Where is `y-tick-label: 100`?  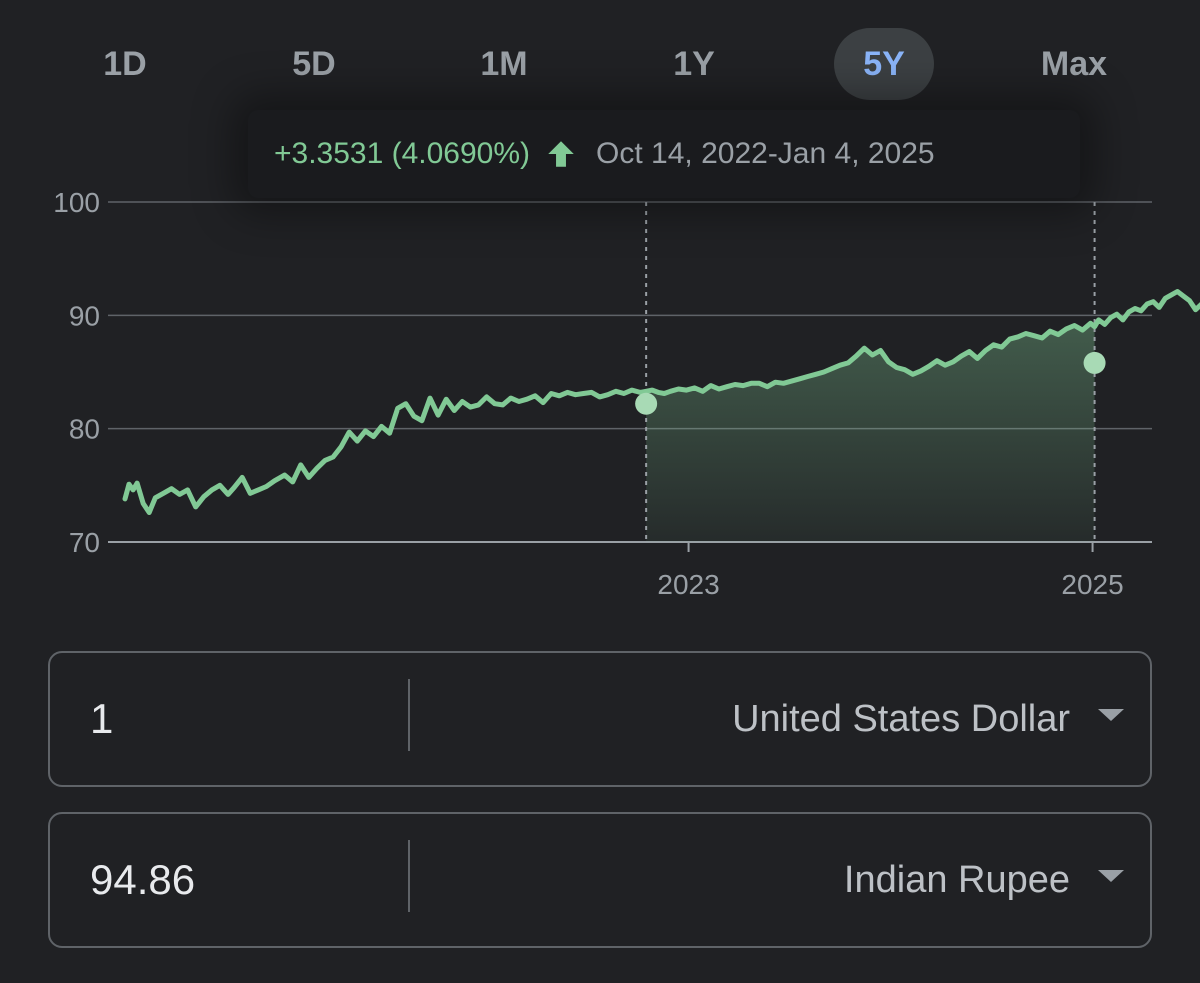 y-tick-label: 100 is located at coordinates (76, 202).